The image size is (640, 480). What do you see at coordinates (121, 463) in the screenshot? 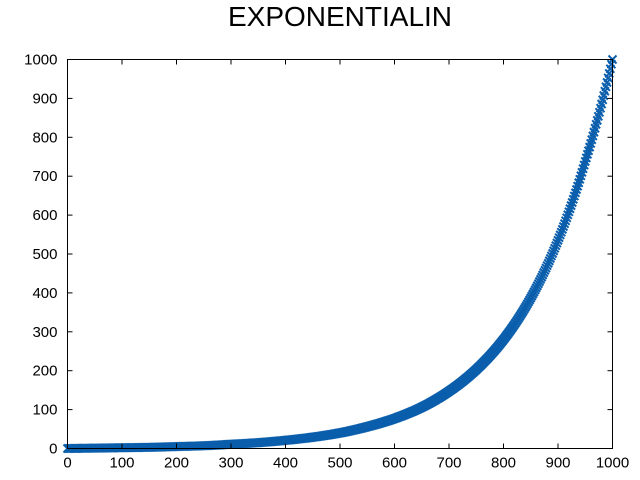
I see `x-tick-label: 100` at bounding box center [121, 463].